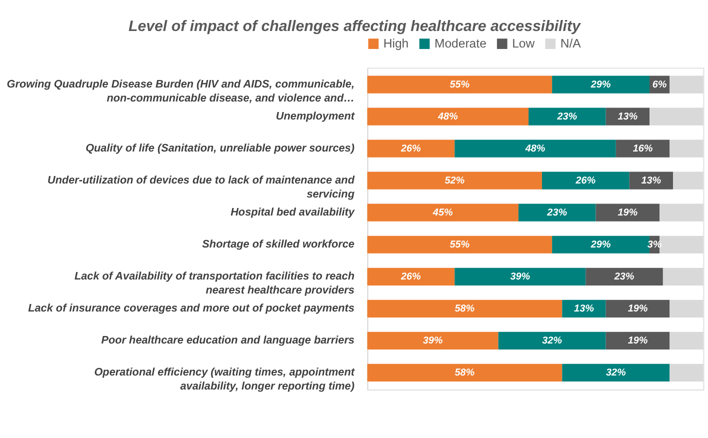 The height and width of the screenshot is (438, 708). Describe the element at coordinates (571, 43) in the screenshot. I see `legend-label: N/A` at that location.